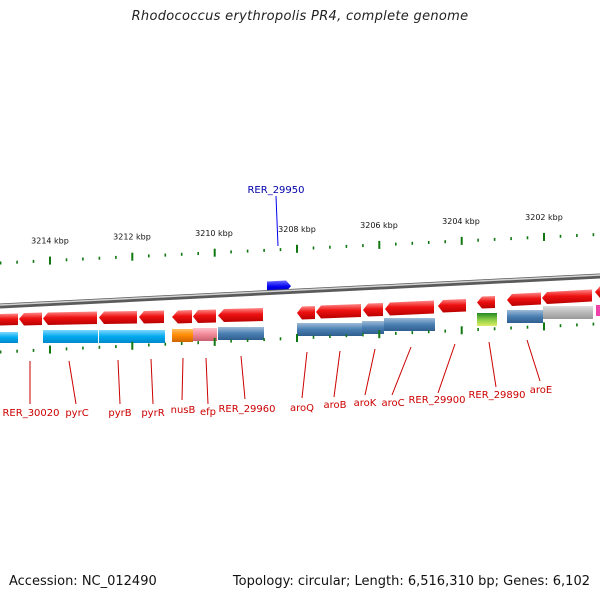 The width and height of the screenshot is (600, 600). What do you see at coordinates (300, 291) in the screenshot?
I see `genome-backbone` at bounding box center [300, 291].